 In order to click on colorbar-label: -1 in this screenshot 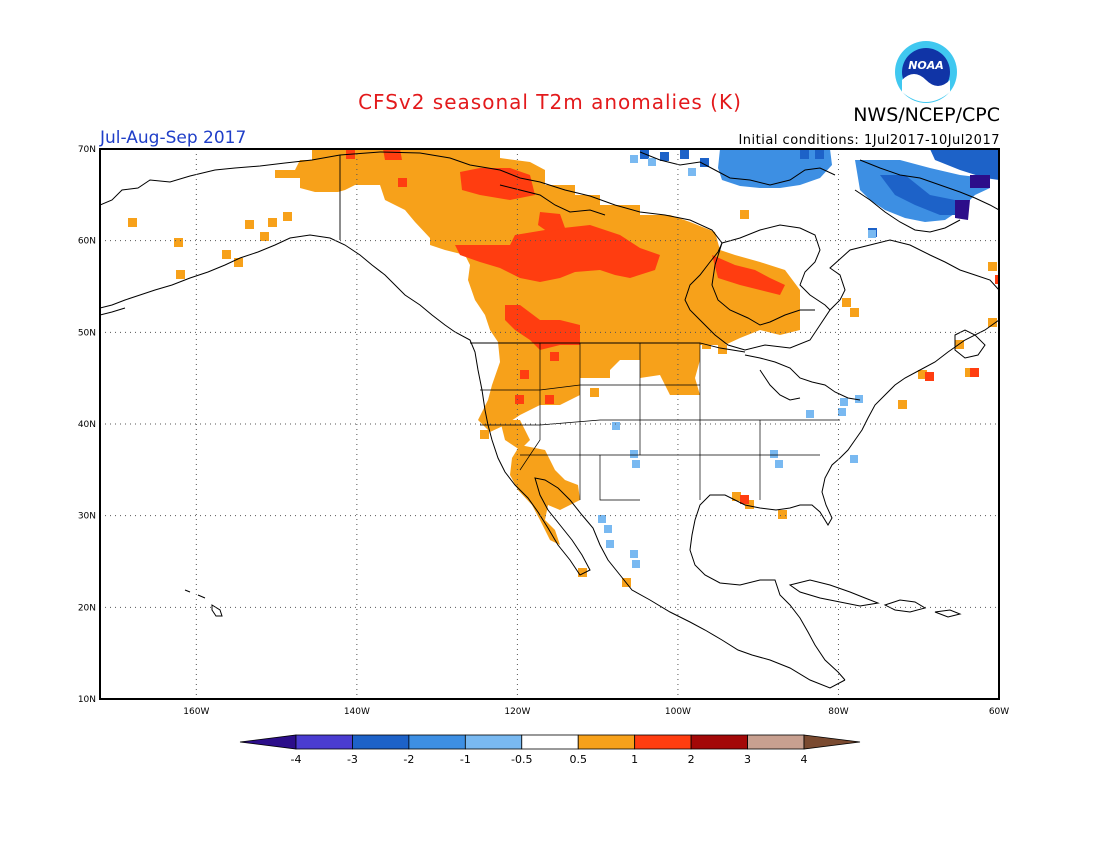, I will do `click(465, 759)`.